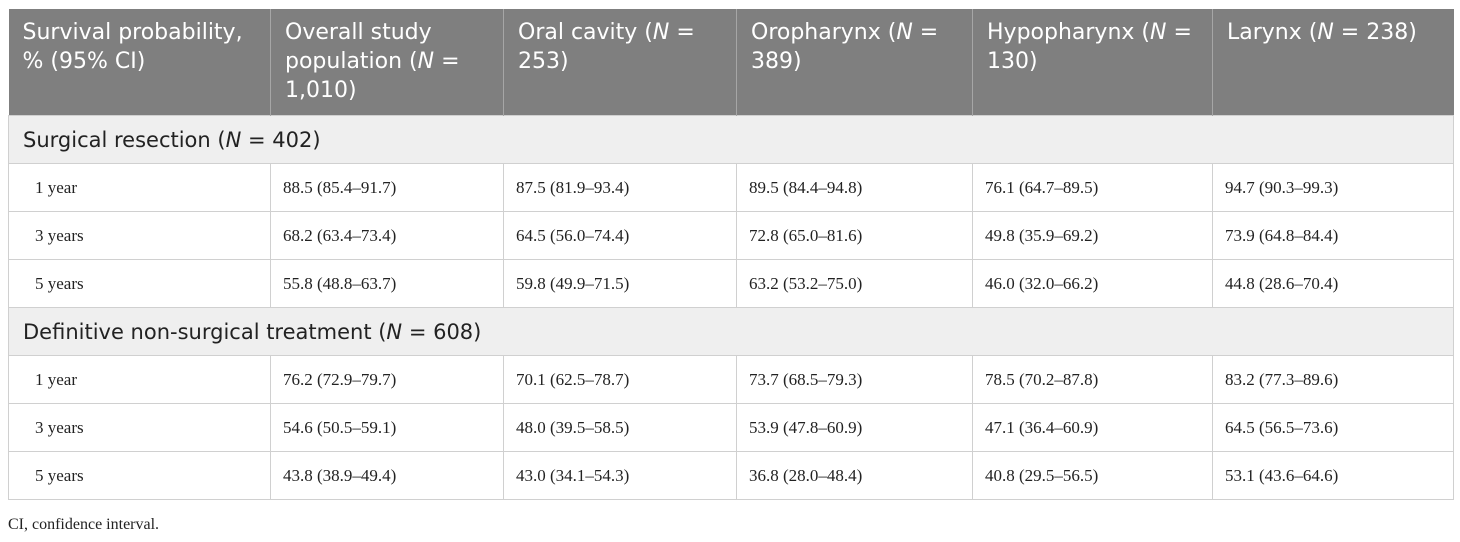 The image size is (1460, 542). Describe the element at coordinates (1092, 187) in the screenshot. I see `table-cell: 76.1 (64.7–89.5)` at that location.